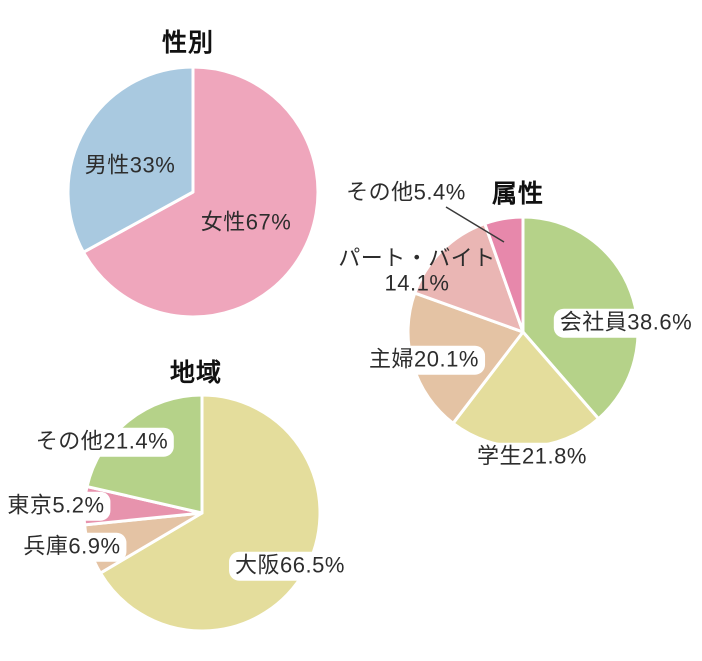 This screenshot has width=702, height=661. What do you see at coordinates (196, 373) in the screenshot?
I see `chart-title-region: 地域` at bounding box center [196, 373].